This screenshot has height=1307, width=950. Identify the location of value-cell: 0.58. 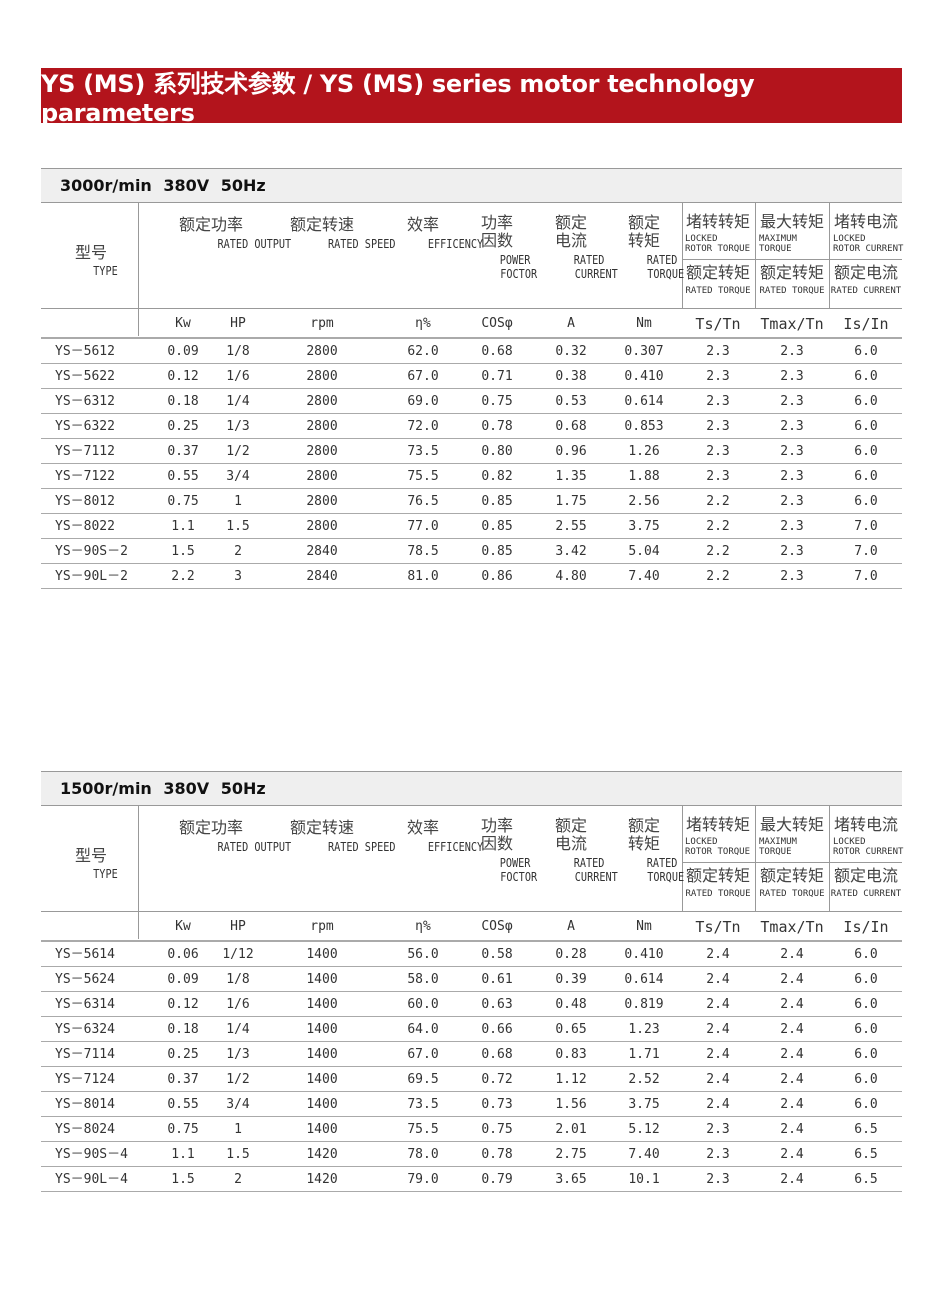
(497, 954).